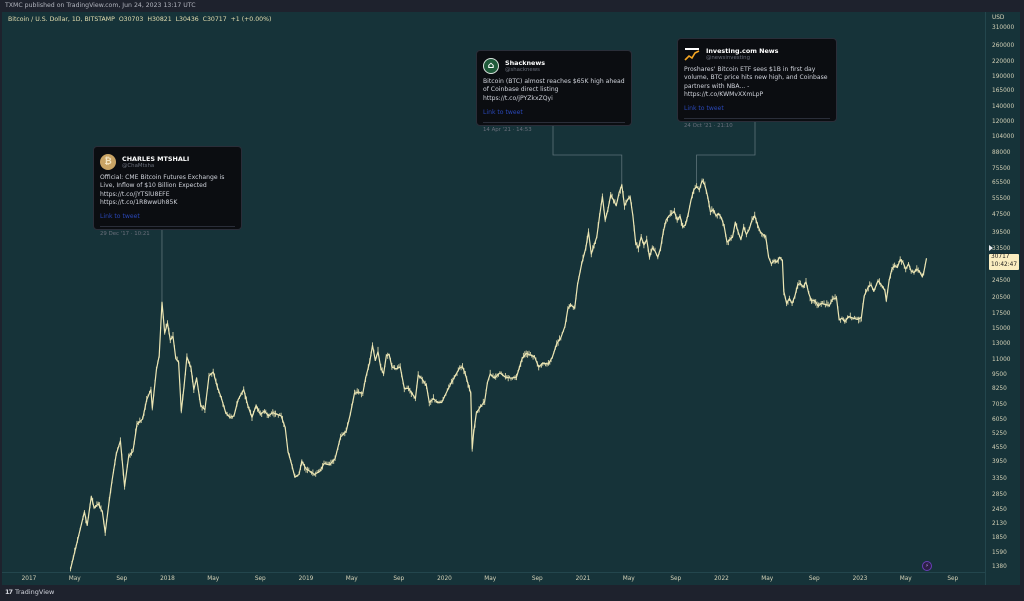  What do you see at coordinates (156, 158) in the screenshot?
I see `tweet-author: CHARLES MTSHALI` at bounding box center [156, 158].